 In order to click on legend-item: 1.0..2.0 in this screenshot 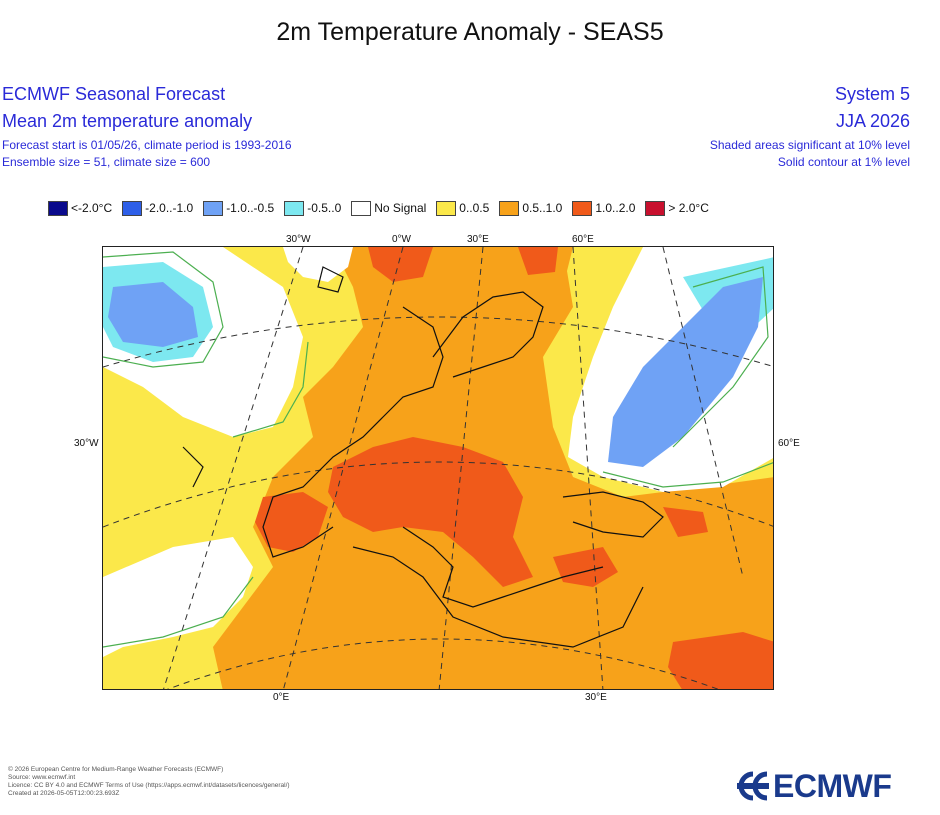, I will do `click(604, 208)`.